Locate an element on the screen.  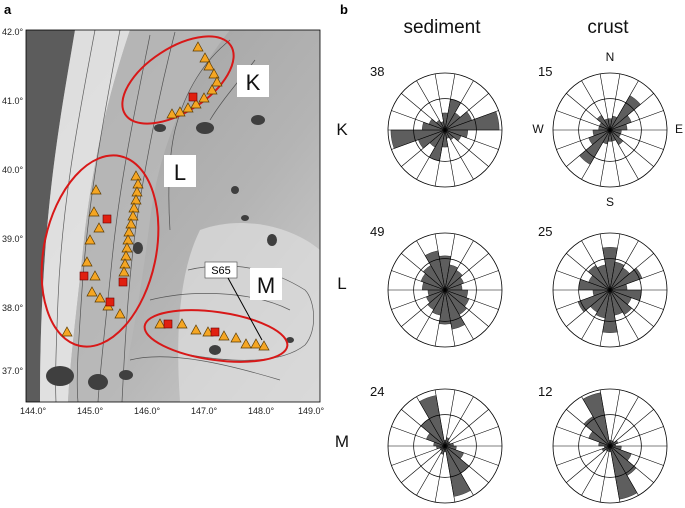
compass-w: W is located at coordinates (538, 129).